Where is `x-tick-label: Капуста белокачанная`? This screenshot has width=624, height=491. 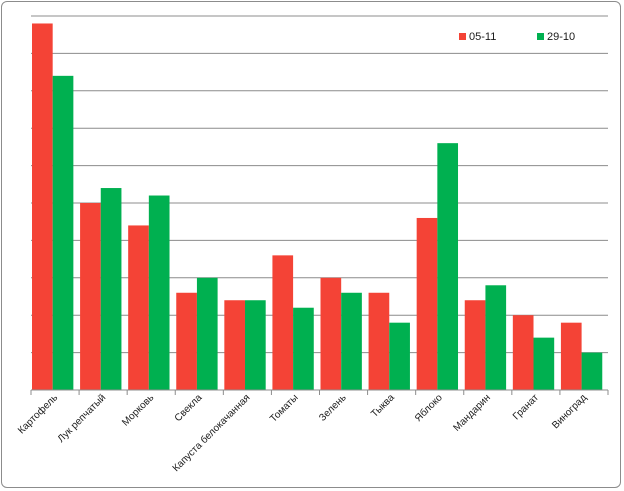
x-tick-label: Капуста белокачанная is located at coordinates (211, 433).